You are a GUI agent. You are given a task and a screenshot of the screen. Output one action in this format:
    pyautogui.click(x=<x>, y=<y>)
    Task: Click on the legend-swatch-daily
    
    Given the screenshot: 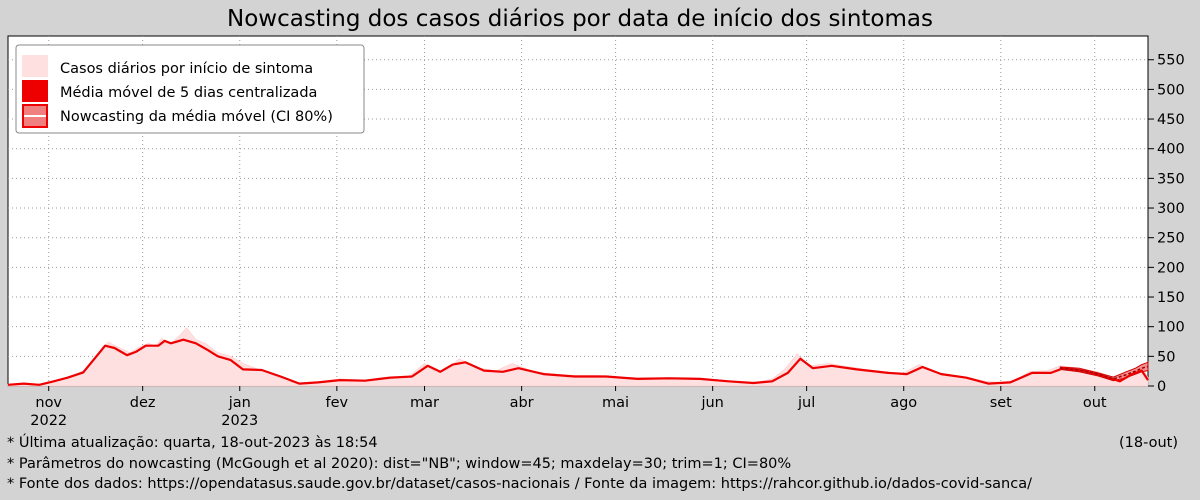 What is the action you would take?
    pyautogui.click(x=35, y=66)
    